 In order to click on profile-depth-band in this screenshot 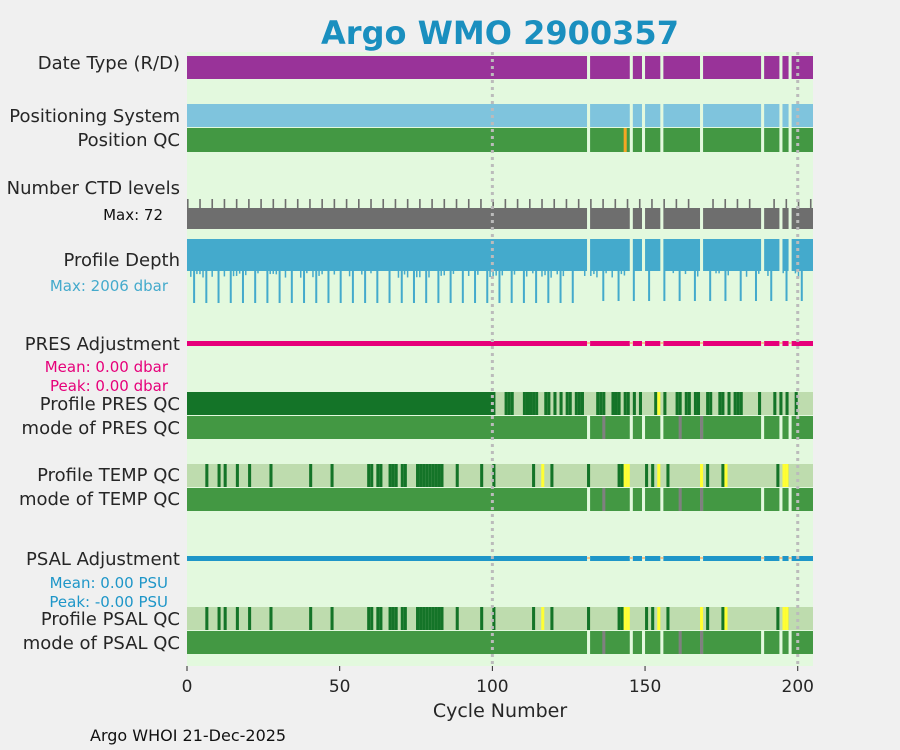, I will do `click(637, 255)`.